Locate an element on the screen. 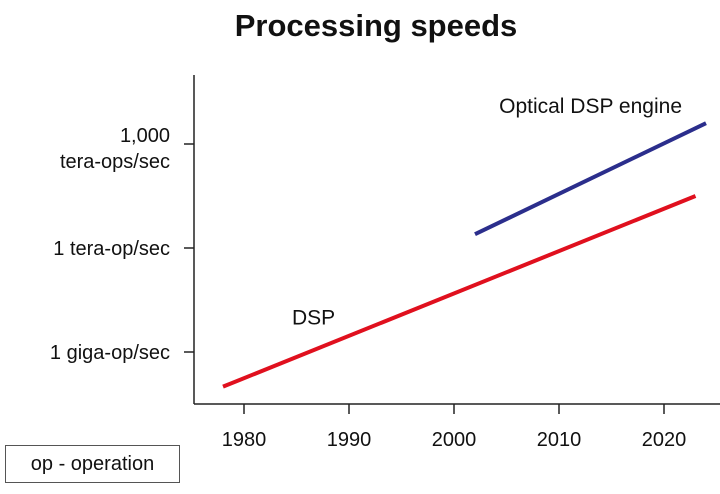 The width and height of the screenshot is (720, 494). footnote-text: op - operation is located at coordinates (92, 463).